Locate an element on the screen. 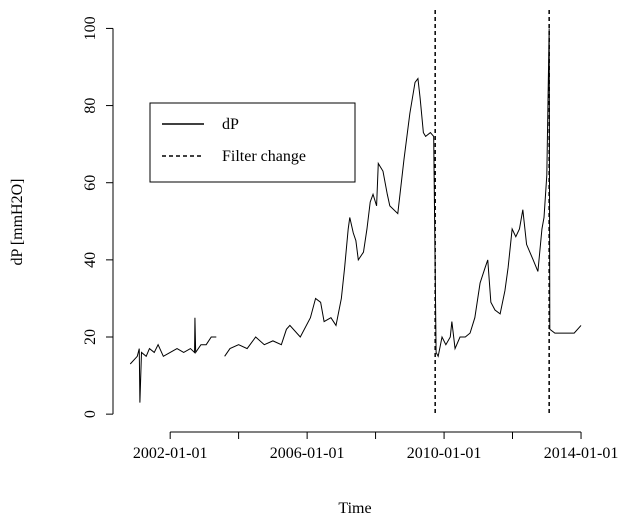 The image size is (641, 521). legend-box is located at coordinates (252, 142).